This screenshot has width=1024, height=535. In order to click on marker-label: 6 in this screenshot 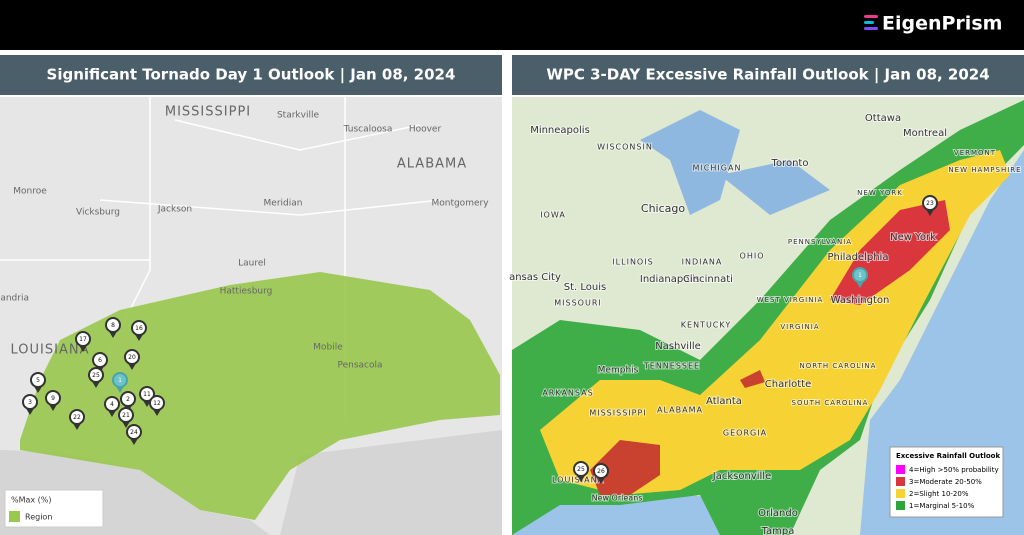, I will do `click(100, 360)`.